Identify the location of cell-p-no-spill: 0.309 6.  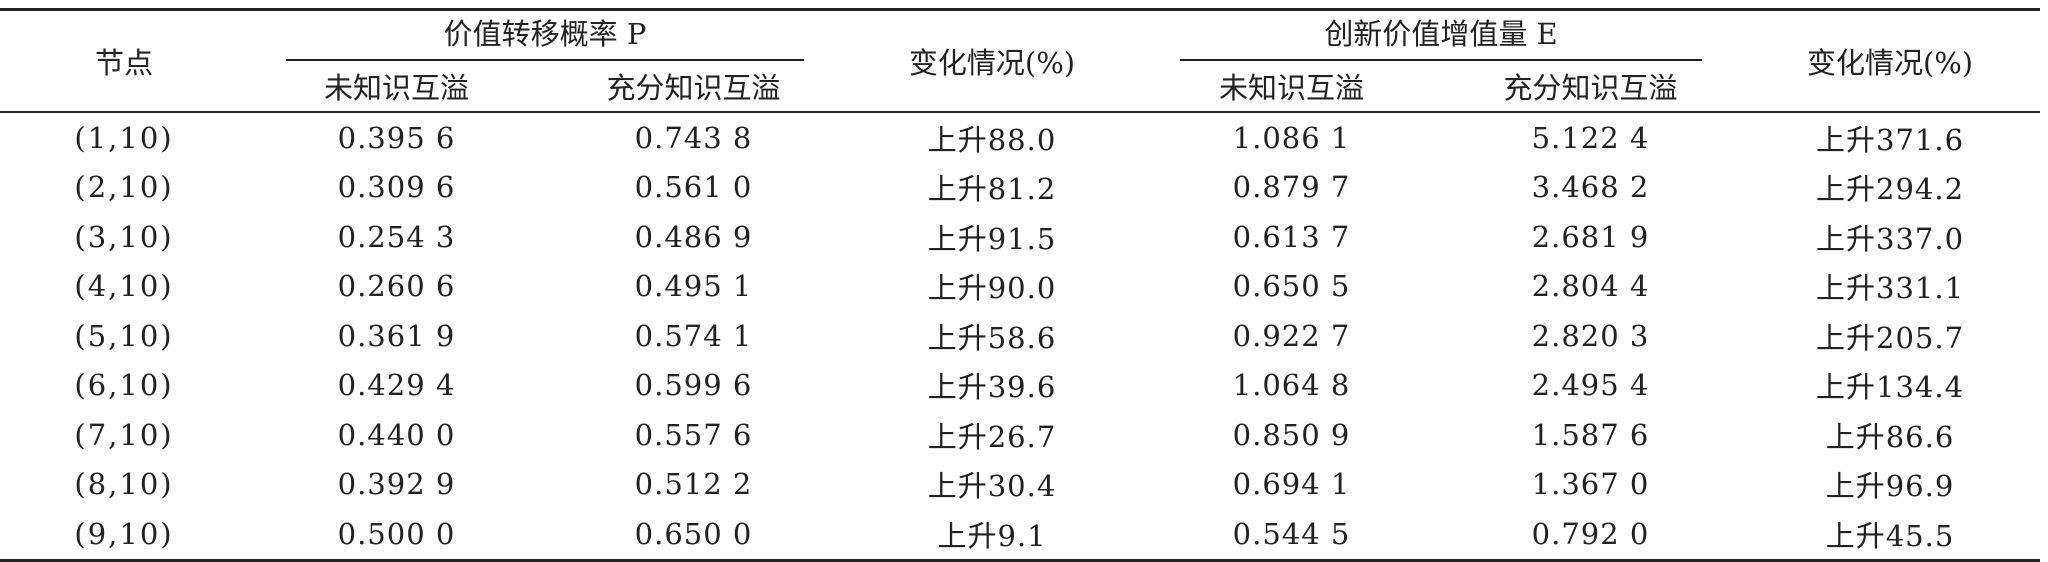
(396, 187).